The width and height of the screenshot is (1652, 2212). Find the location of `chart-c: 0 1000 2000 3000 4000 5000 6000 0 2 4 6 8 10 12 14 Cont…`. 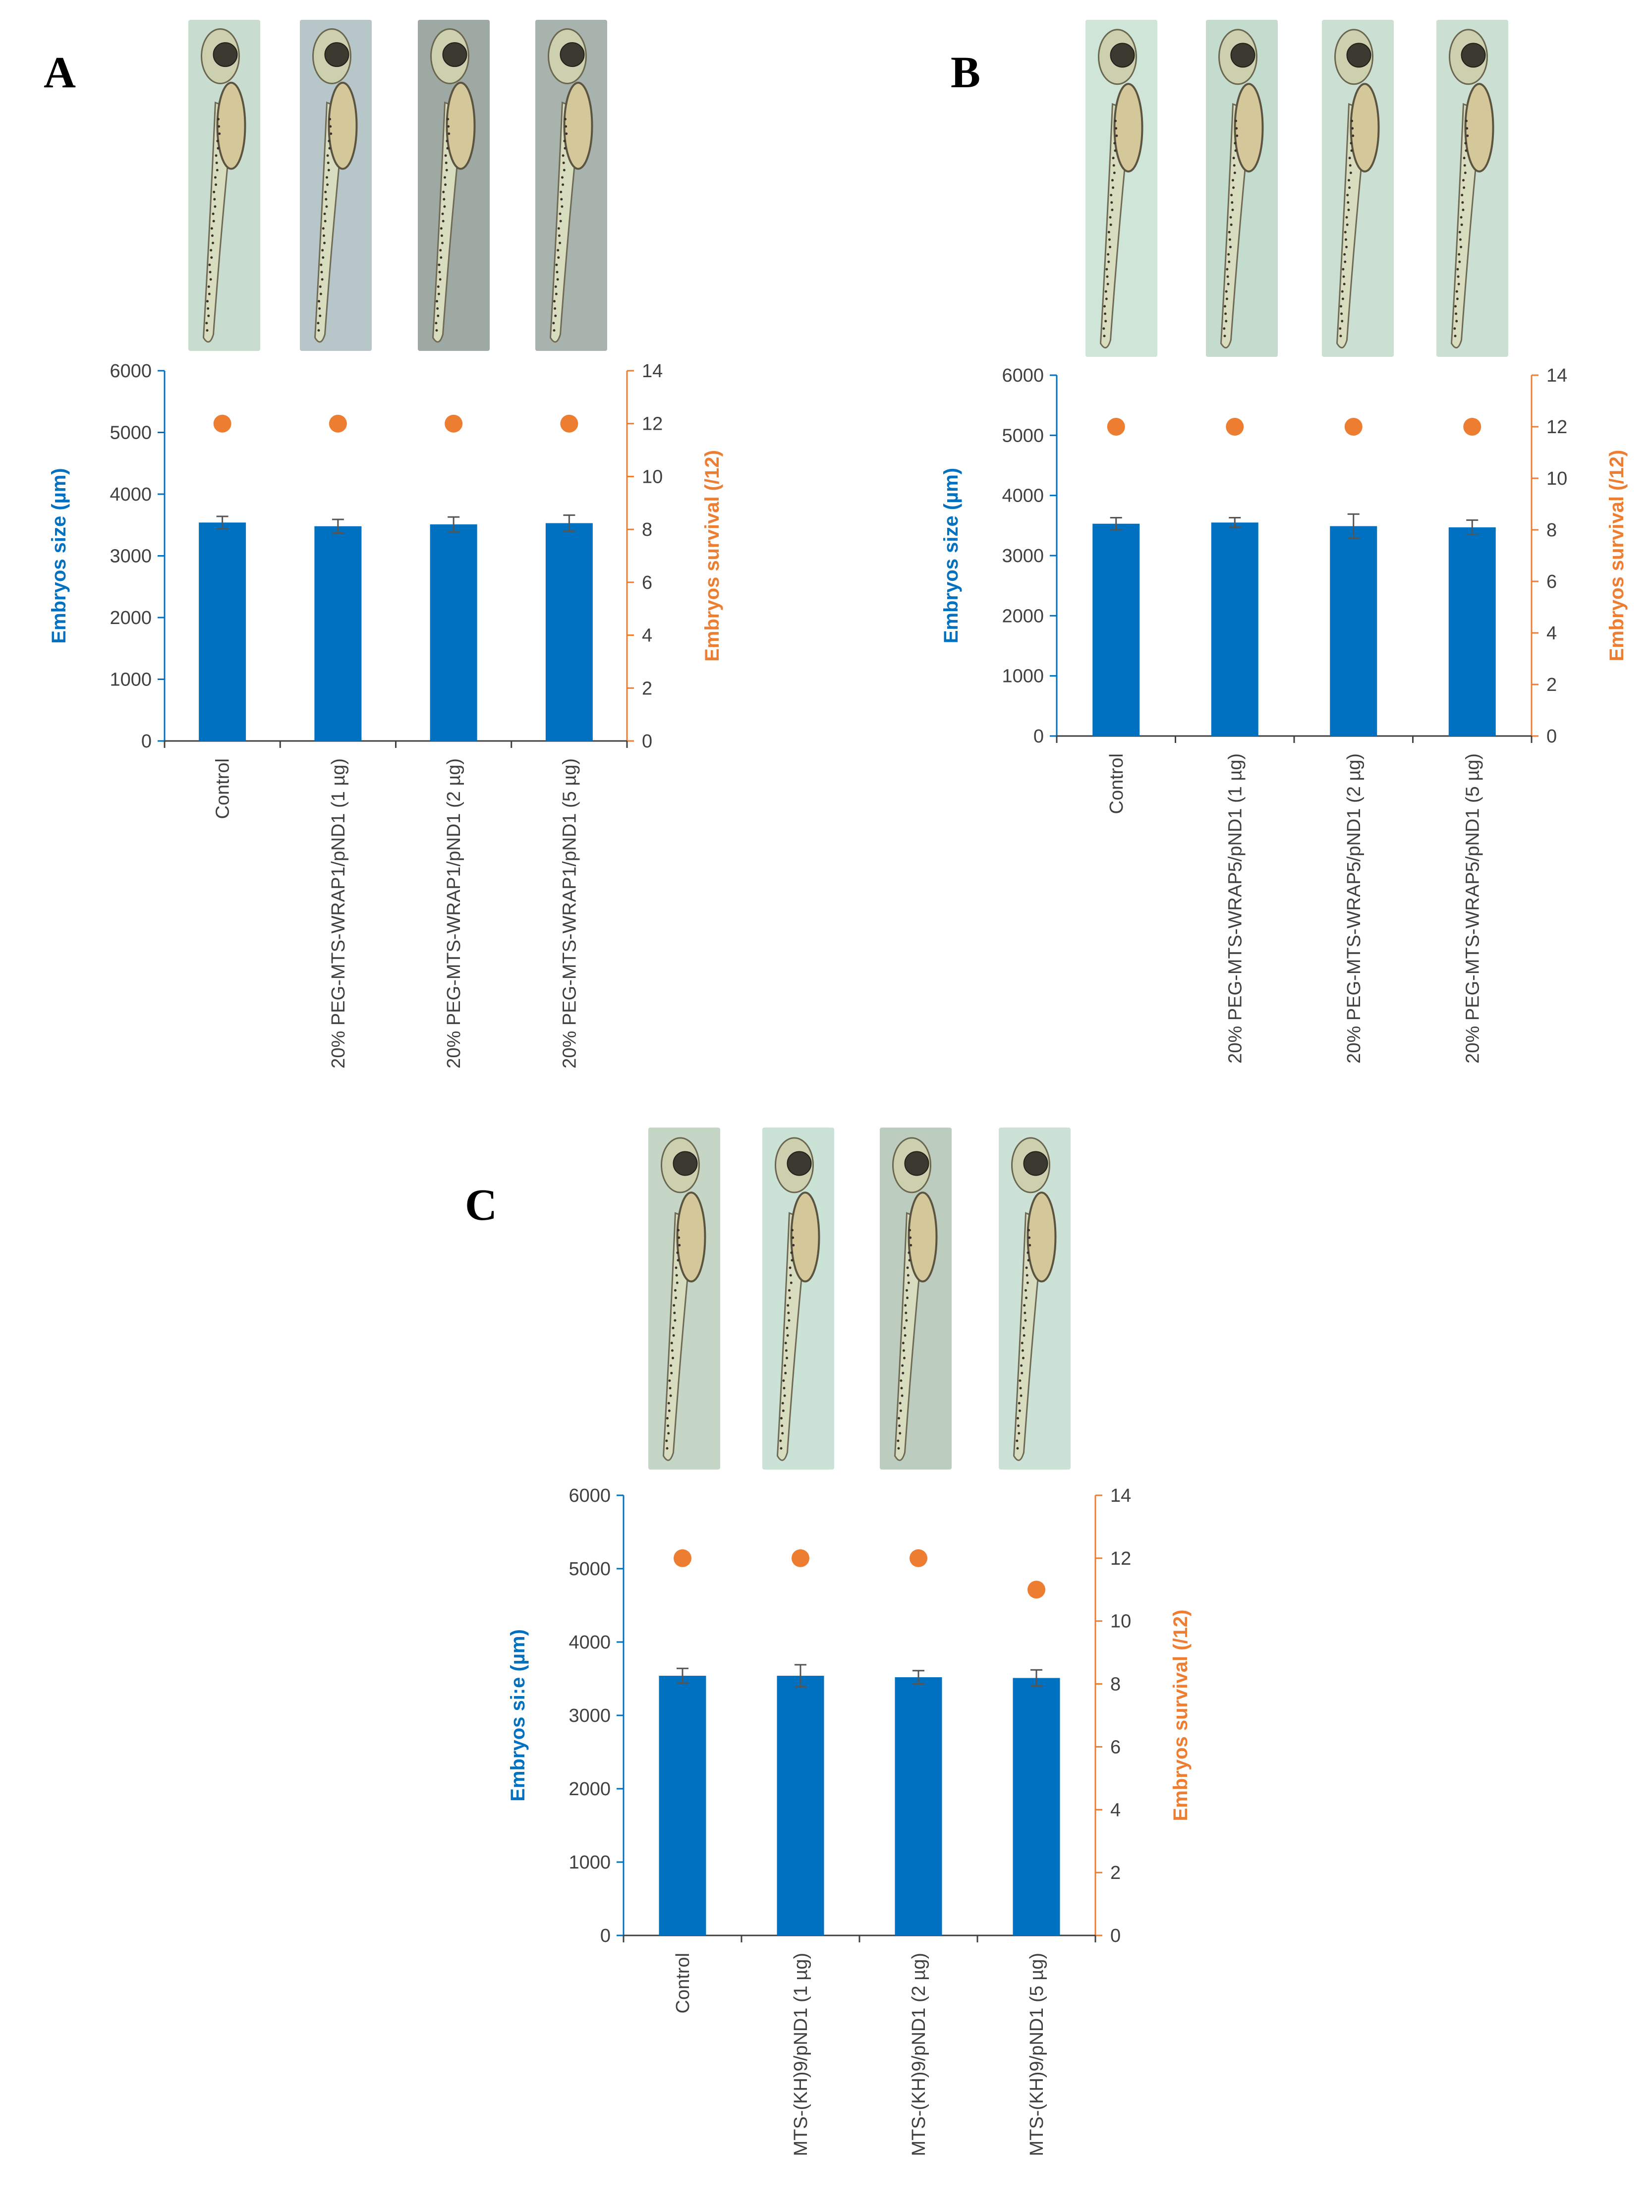

chart-c: 0 1000 2000 3000 4000 5000 6000 0 2 4 6 8 10 12 14 Cont… is located at coordinates (849, 1820).